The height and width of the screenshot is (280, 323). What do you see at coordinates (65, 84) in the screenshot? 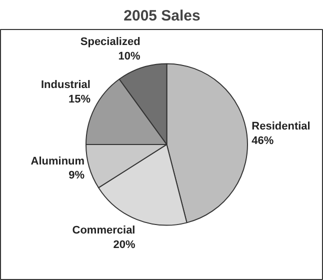
I see `slice-label: Industrial` at bounding box center [65, 84].